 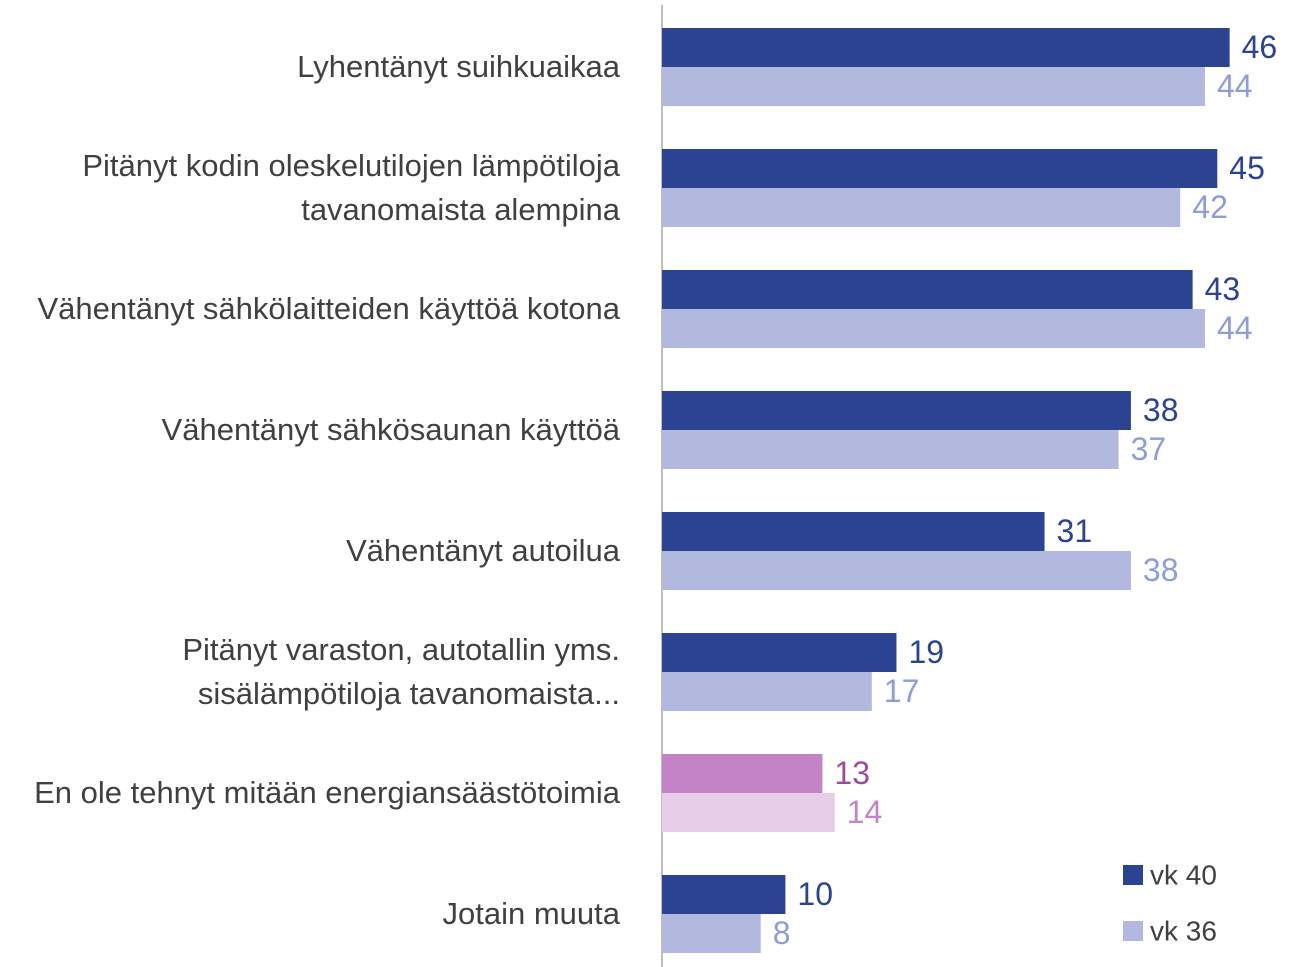 I want to click on value-label: 10, so click(x=815, y=894).